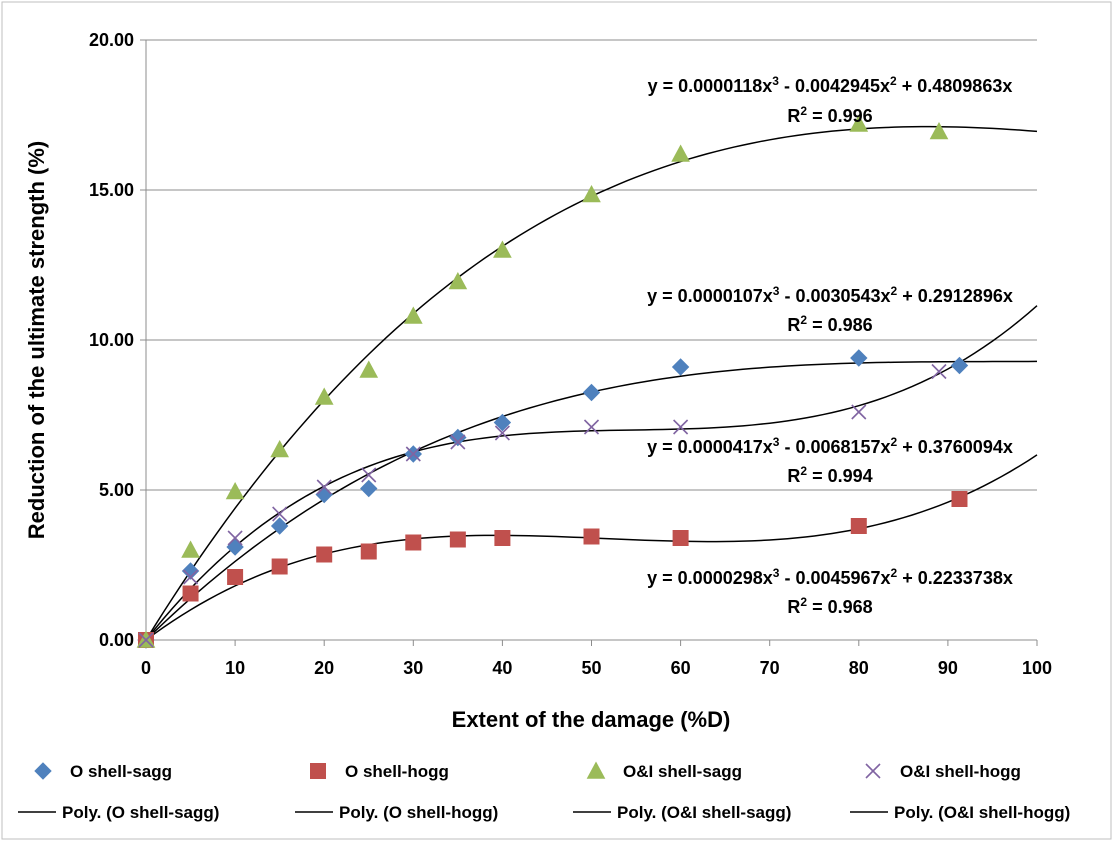  I want to click on x-tick-label-0: 0, so click(146, 668).